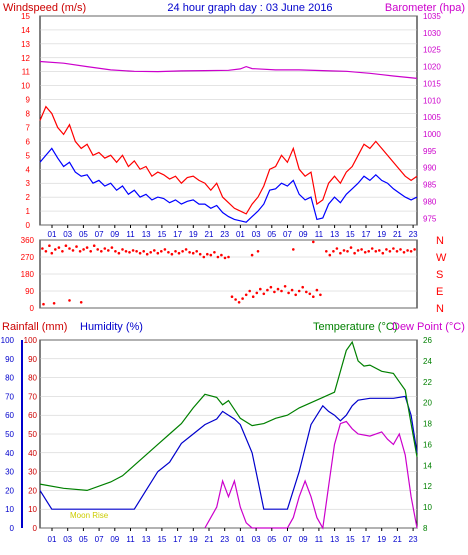 The width and height of the screenshot is (468, 555). What do you see at coordinates (9, 434) in the screenshot?
I see `humidity-tick-label: 50` at bounding box center [9, 434].